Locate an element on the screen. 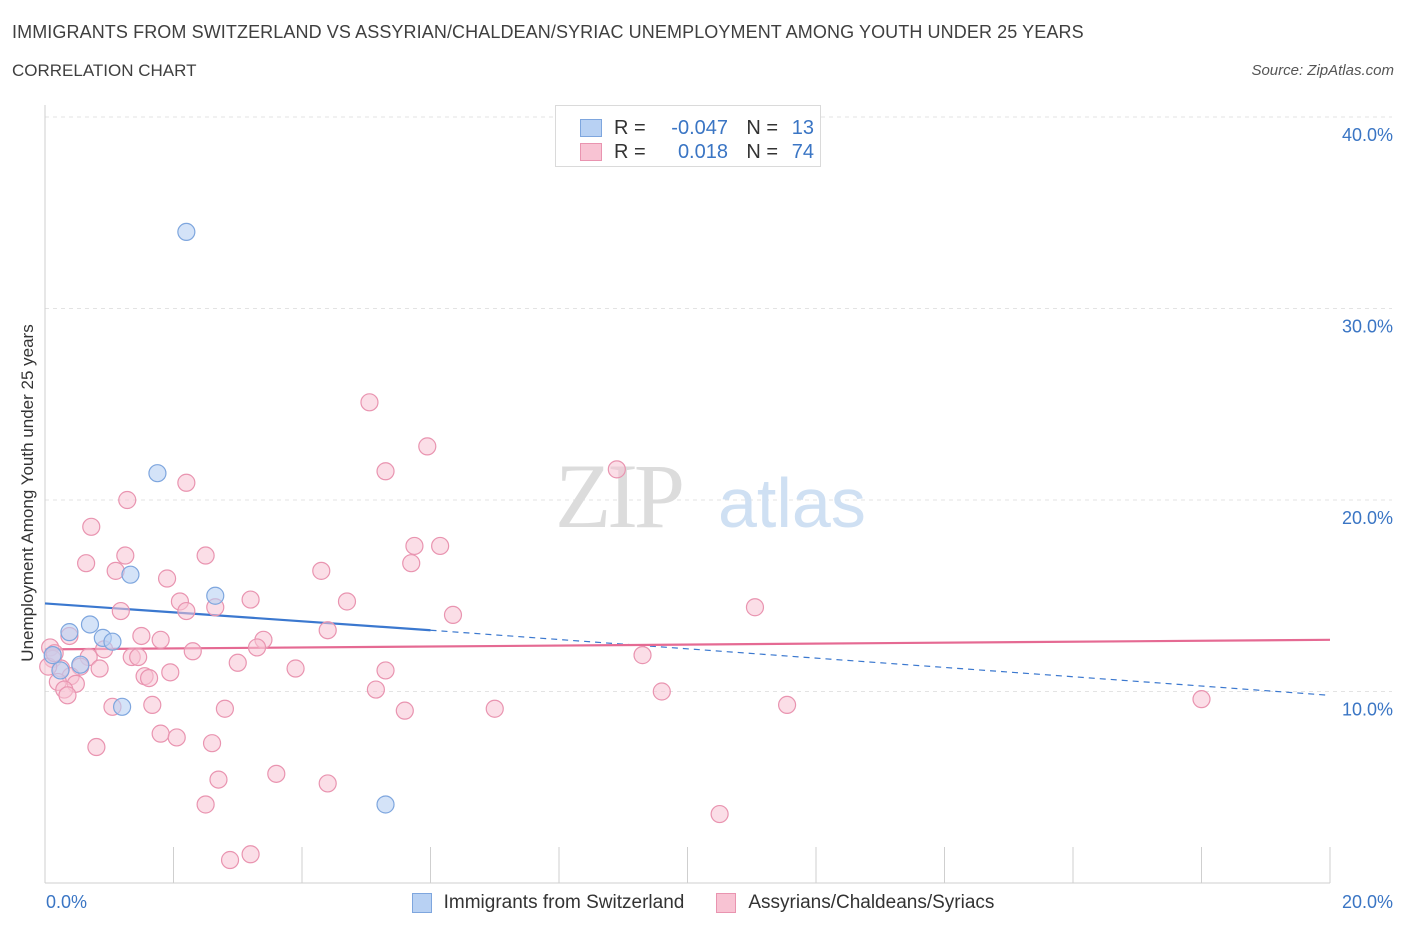 Image resolution: width=1406 pixels, height=930 pixels. watermark-atlas: atlas is located at coordinates (792, 503).